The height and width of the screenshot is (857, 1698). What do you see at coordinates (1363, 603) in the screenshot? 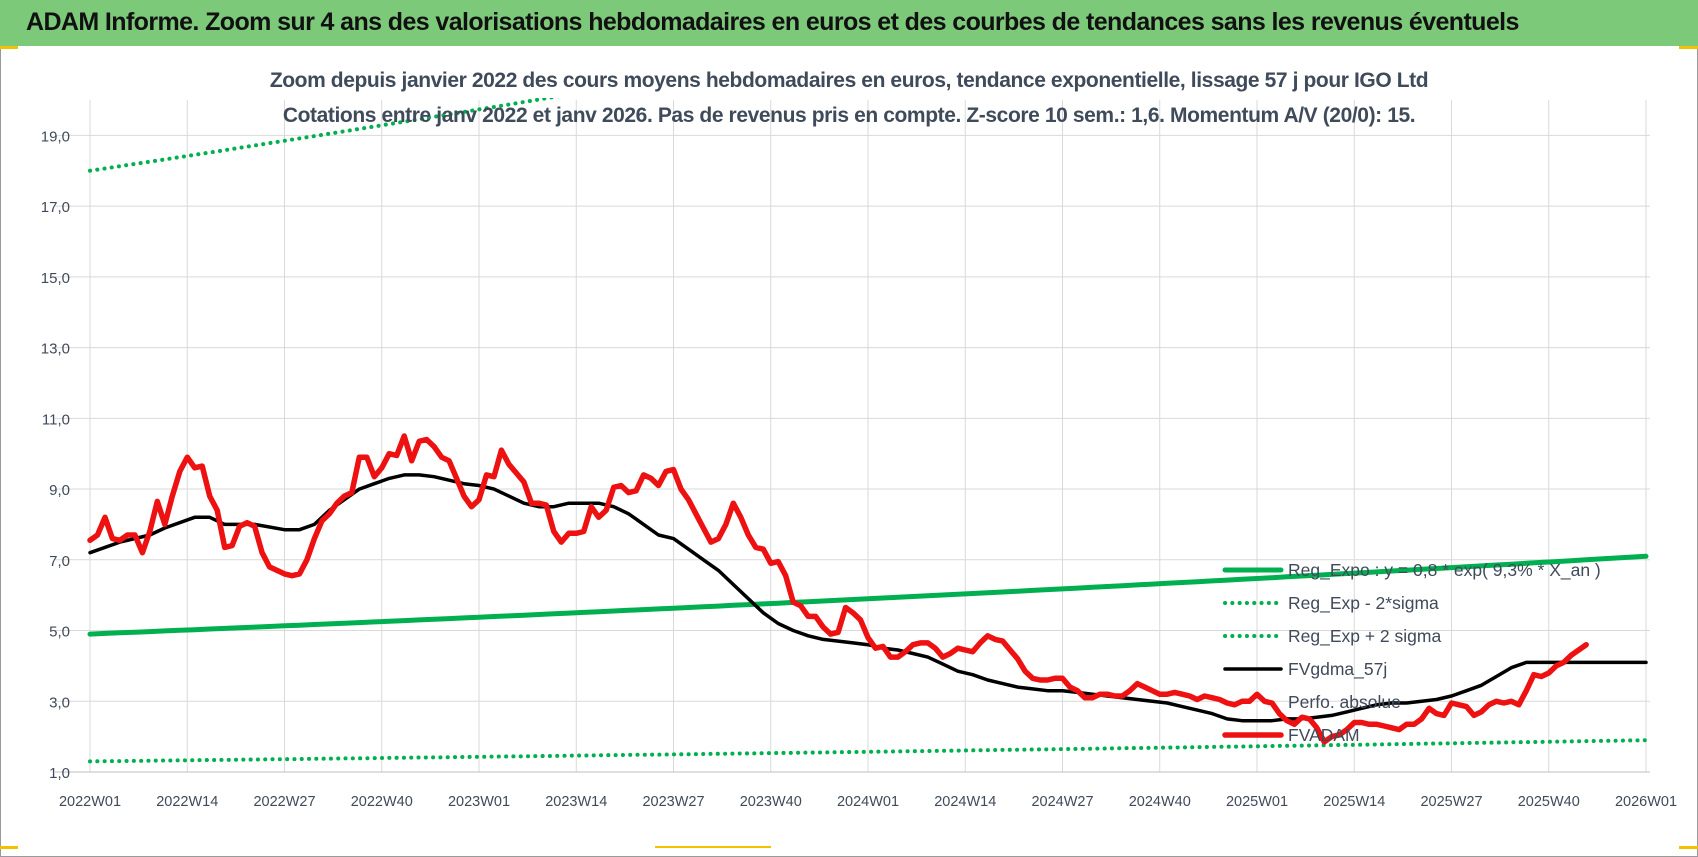
I see `legend-label: Reg_Exp - 2*sigma` at bounding box center [1363, 603].